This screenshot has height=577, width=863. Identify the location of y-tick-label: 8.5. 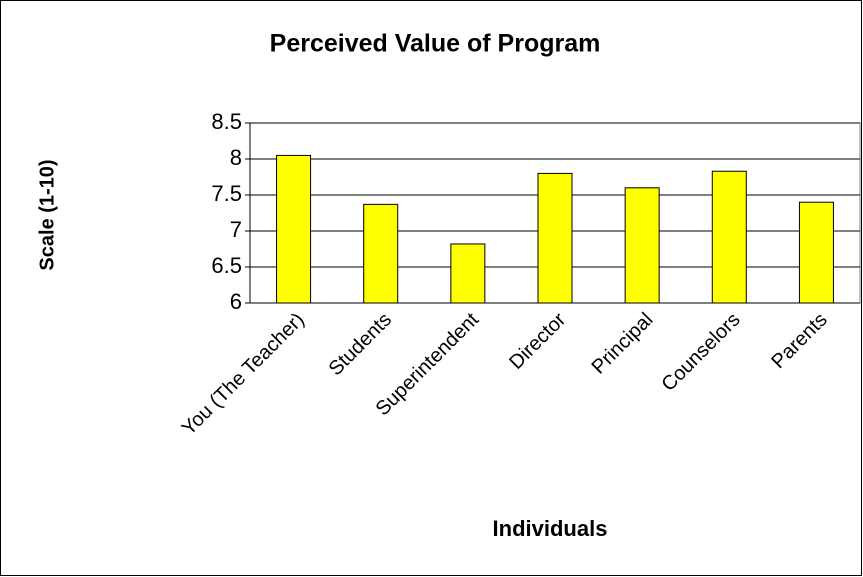
(226, 121).